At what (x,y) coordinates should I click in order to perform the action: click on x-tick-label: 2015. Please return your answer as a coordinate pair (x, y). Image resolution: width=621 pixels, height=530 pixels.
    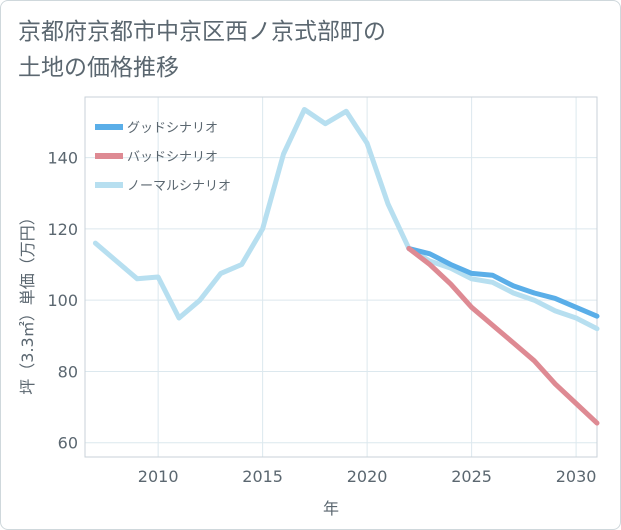
    Looking at the image, I should click on (262, 476).